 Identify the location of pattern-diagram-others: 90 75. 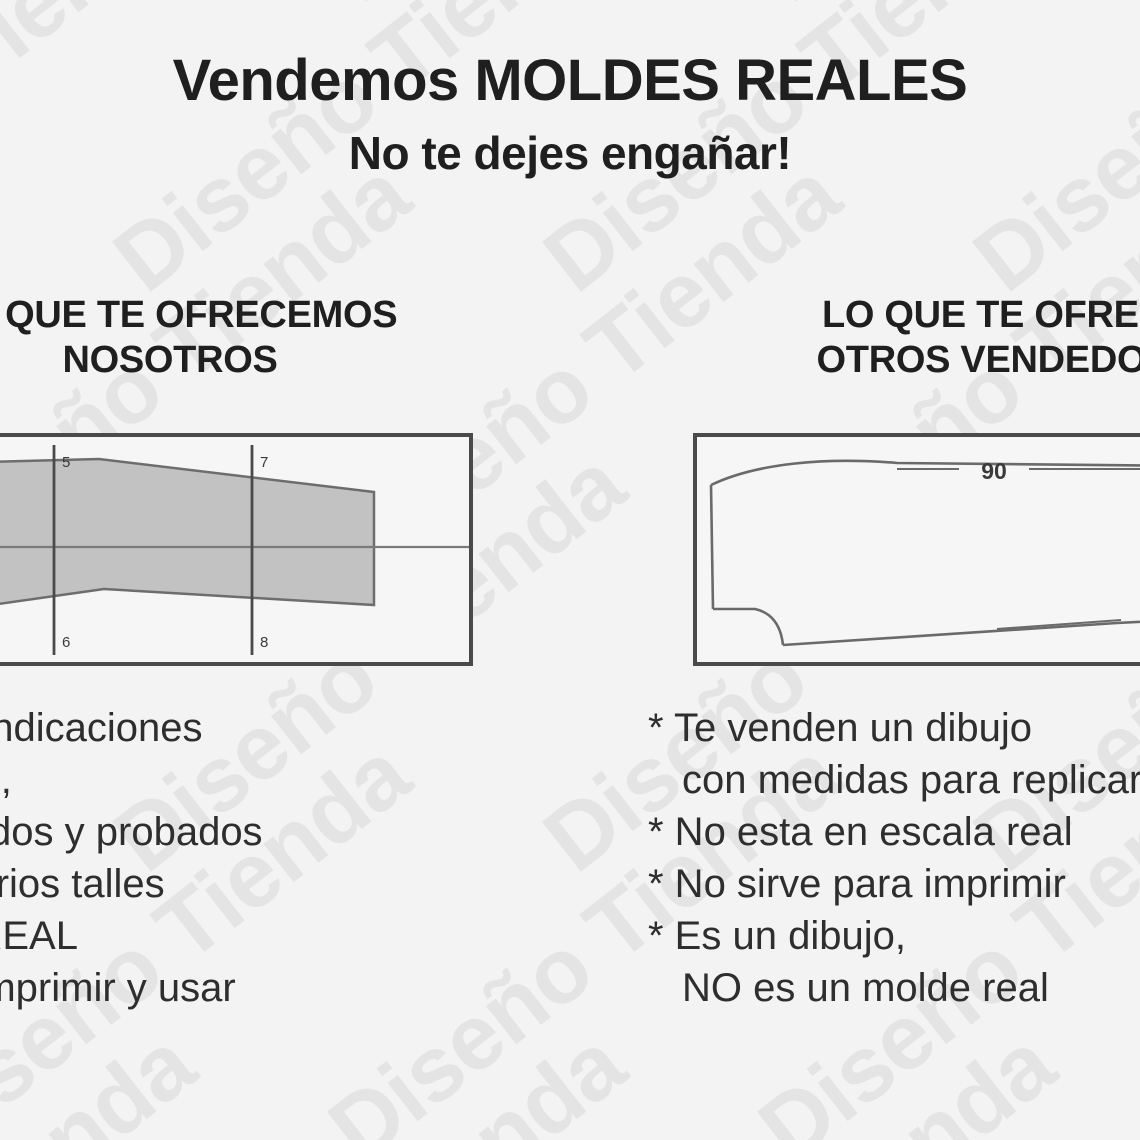
(916, 549).